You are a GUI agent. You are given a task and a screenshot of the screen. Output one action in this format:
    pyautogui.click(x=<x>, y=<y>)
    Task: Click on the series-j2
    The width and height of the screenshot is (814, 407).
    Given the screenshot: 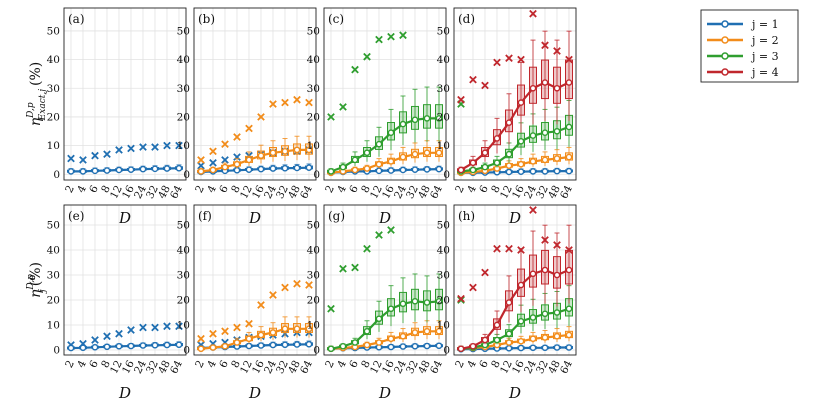 What is the action you would take?
    pyautogui.click(x=255, y=135)
    